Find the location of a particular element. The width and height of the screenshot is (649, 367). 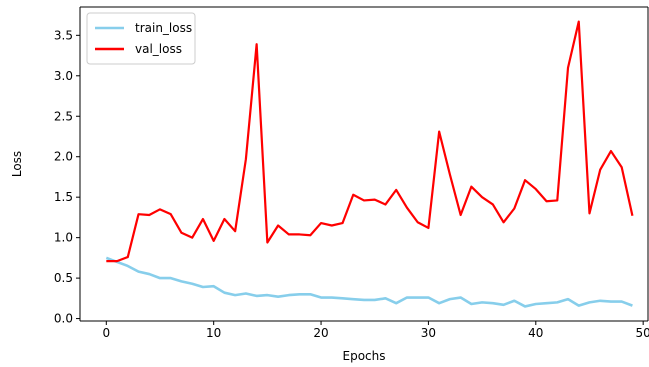

x-axis-label: Epochs is located at coordinates (364, 356).